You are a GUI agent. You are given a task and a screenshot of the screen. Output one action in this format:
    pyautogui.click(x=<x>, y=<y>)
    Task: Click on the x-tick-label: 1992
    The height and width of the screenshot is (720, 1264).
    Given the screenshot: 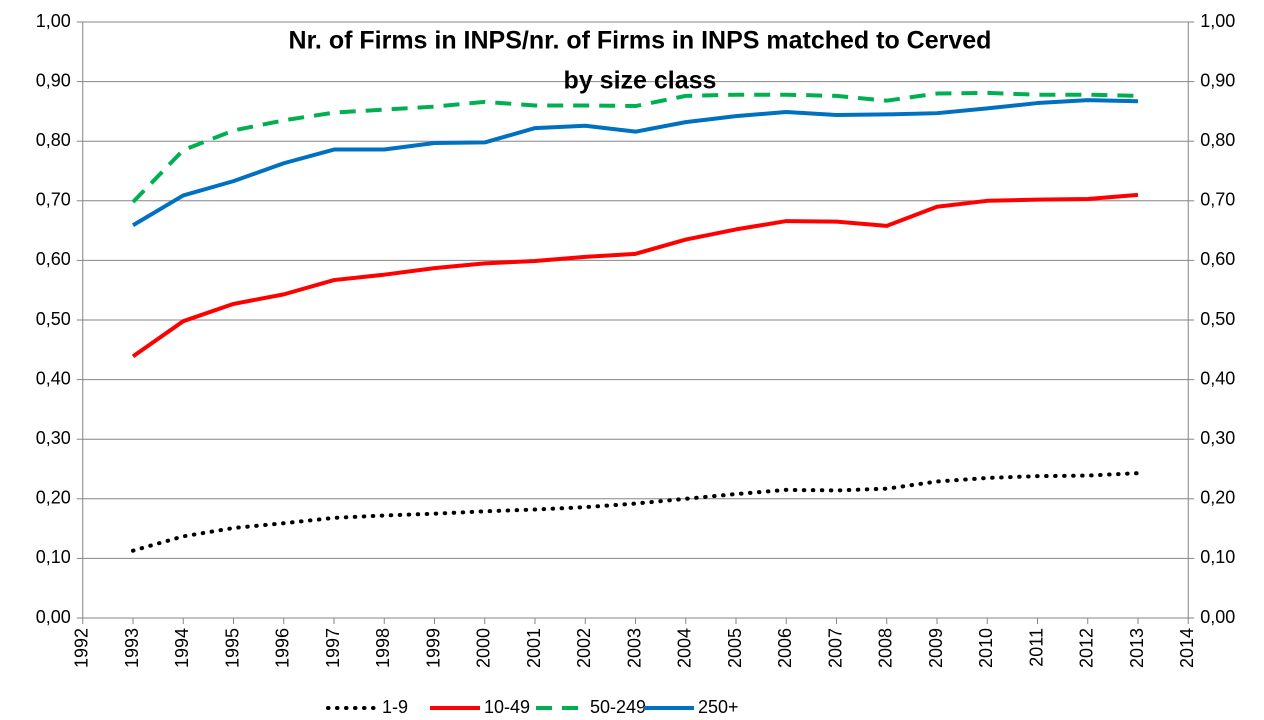 What is the action you would take?
    pyautogui.click(x=82, y=648)
    